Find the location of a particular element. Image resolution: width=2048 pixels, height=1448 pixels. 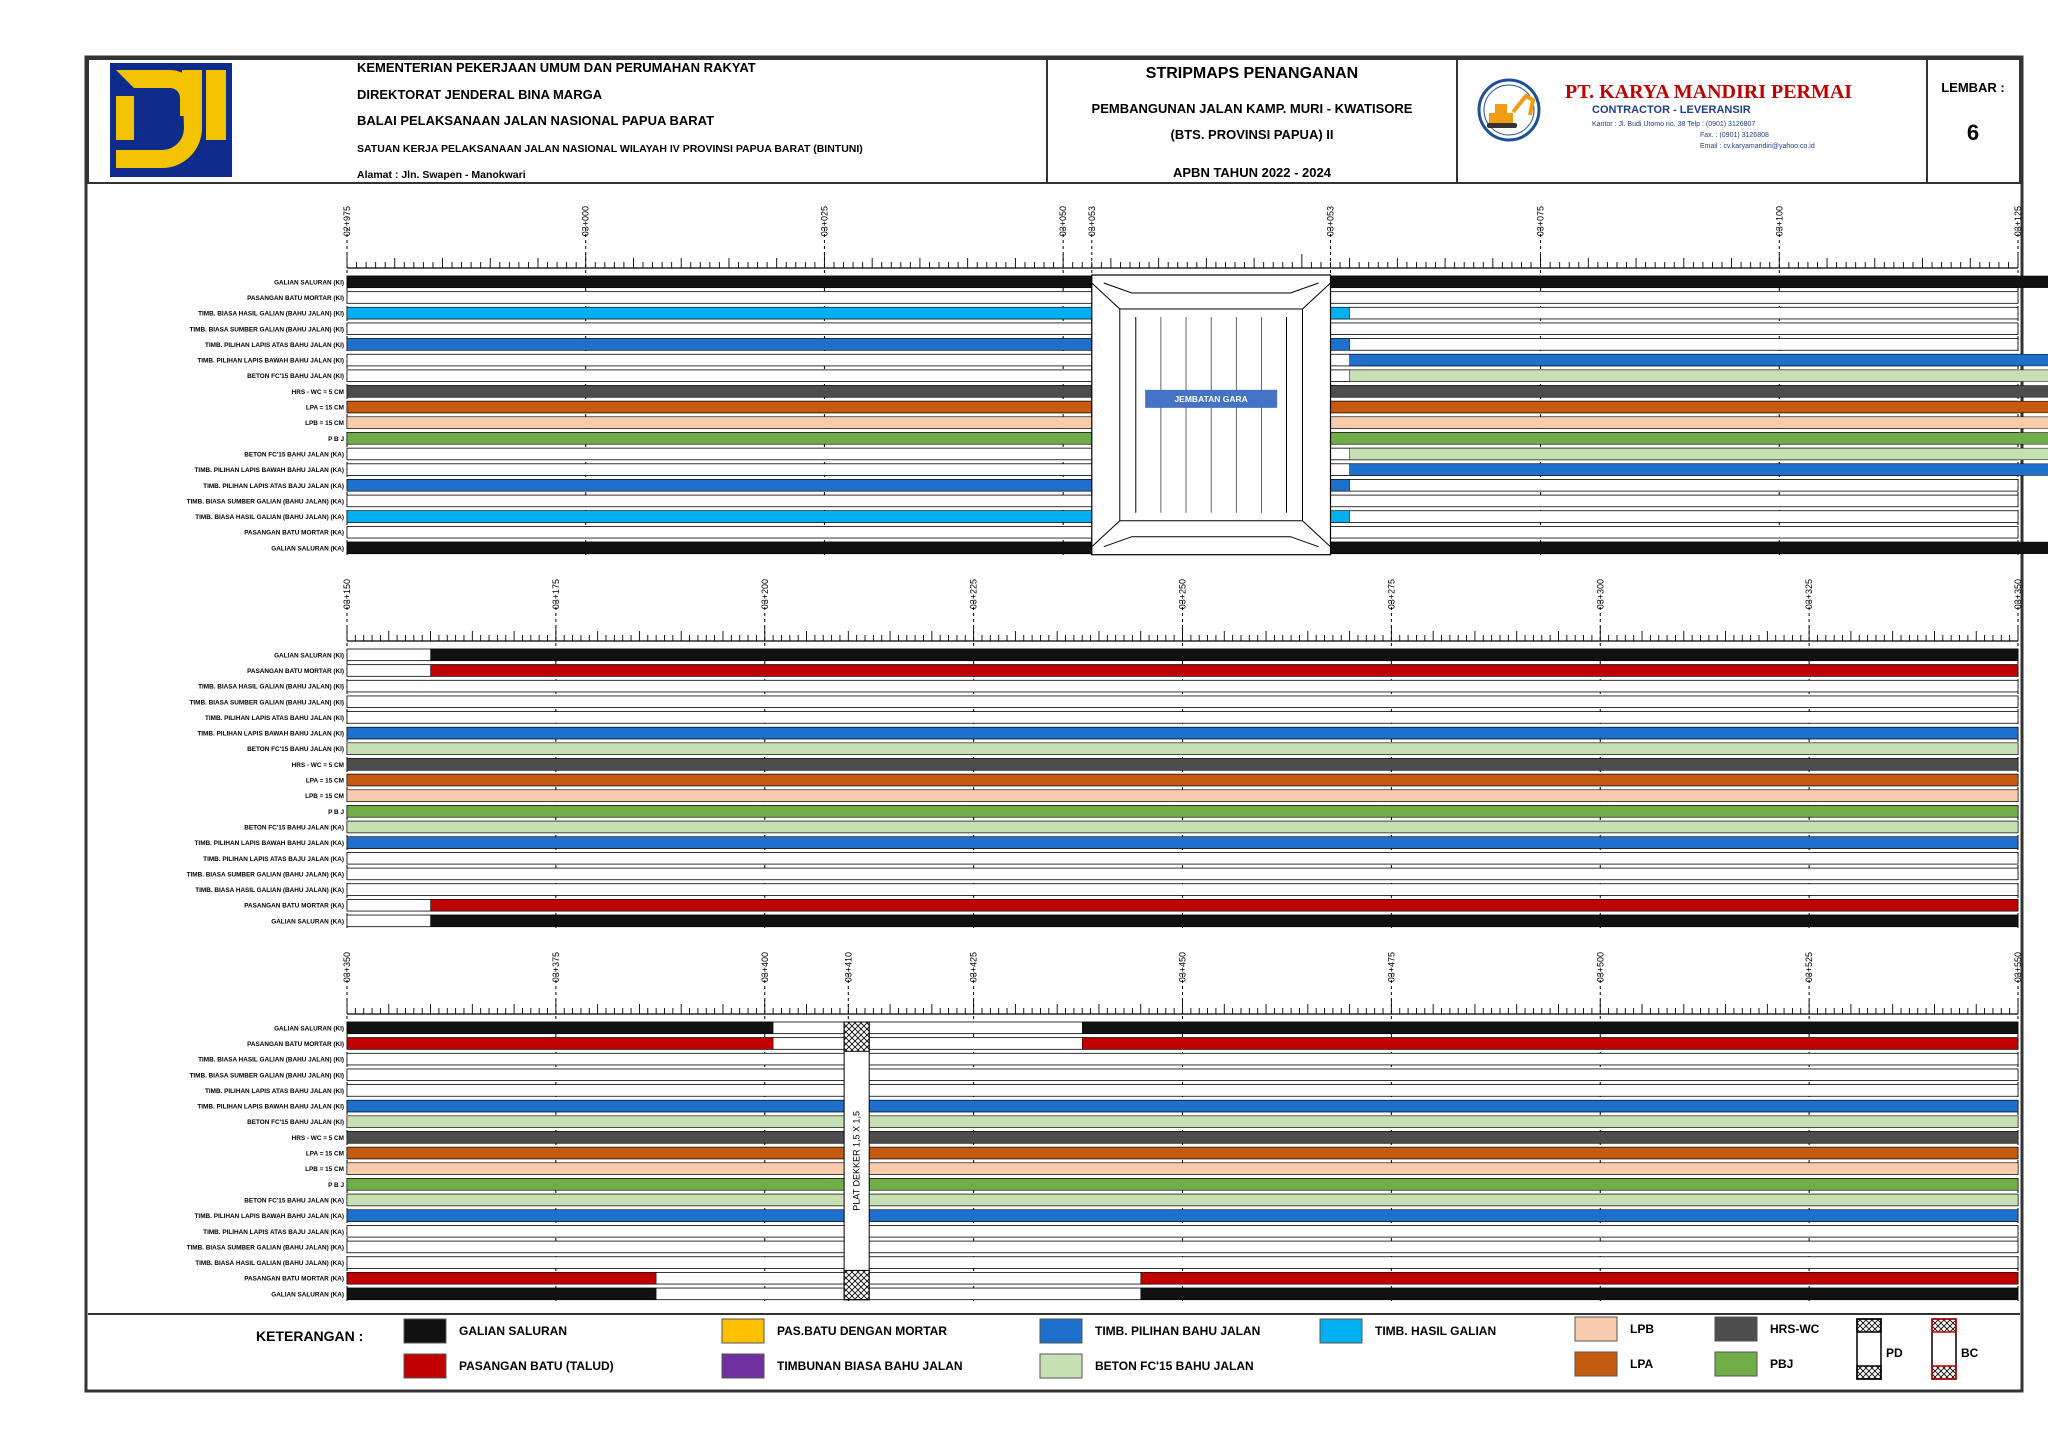

project-subtitle: (BTS. PROVINSI PAPUA) II is located at coordinates (1252, 134).